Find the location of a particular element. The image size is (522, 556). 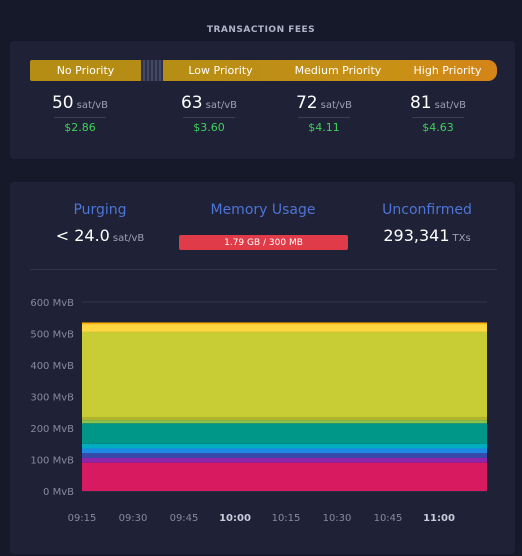

x-tick-label: 09:45 is located at coordinates (184, 518).